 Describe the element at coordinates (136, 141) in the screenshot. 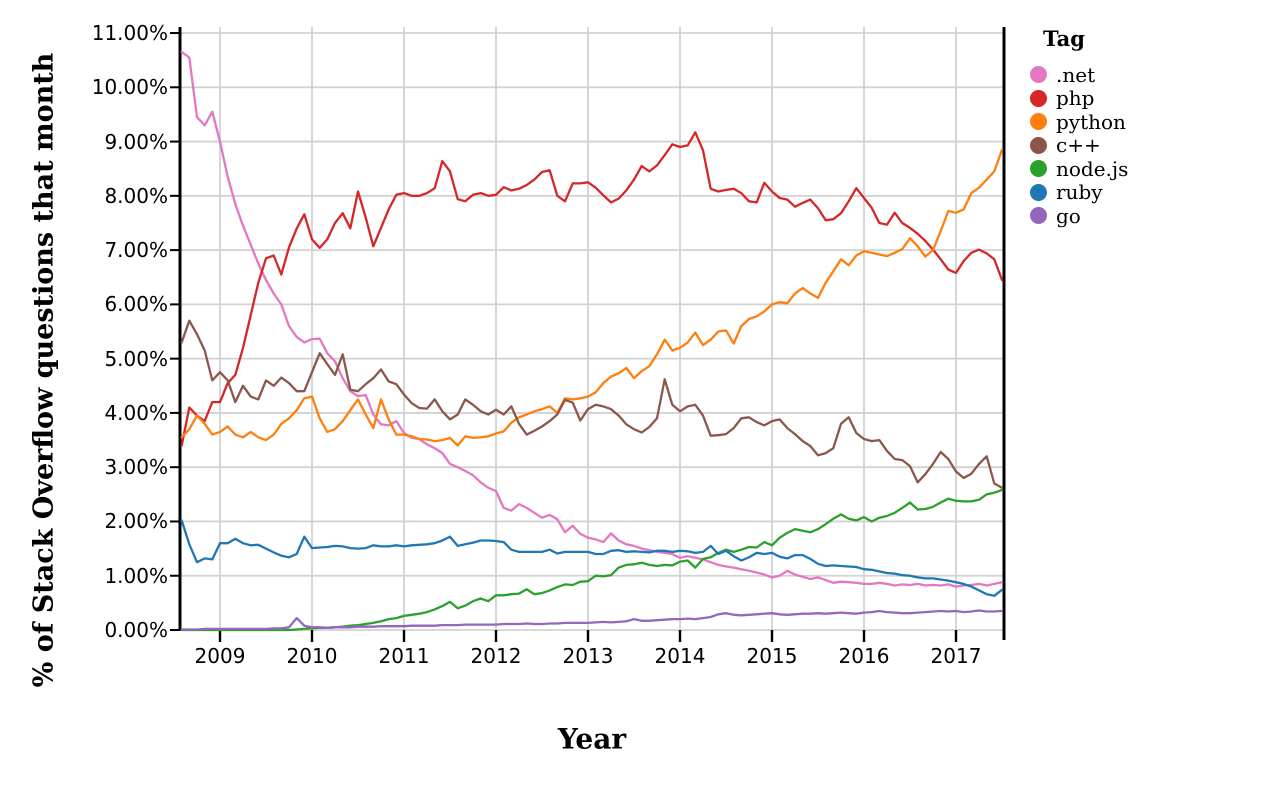

I see `y-tick-label: 9.00%` at that location.